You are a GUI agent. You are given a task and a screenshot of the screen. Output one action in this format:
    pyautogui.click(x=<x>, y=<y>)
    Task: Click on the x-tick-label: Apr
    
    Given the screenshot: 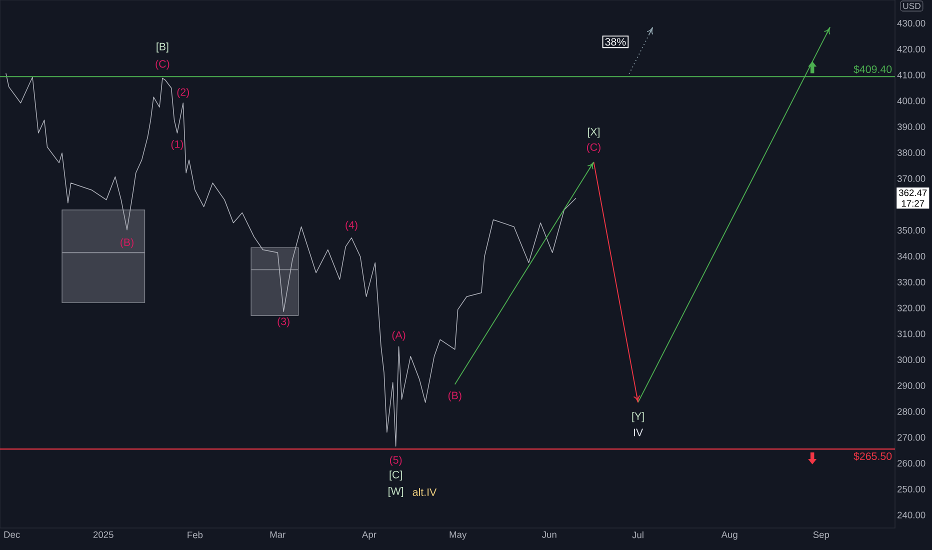 What is the action you would take?
    pyautogui.click(x=369, y=535)
    